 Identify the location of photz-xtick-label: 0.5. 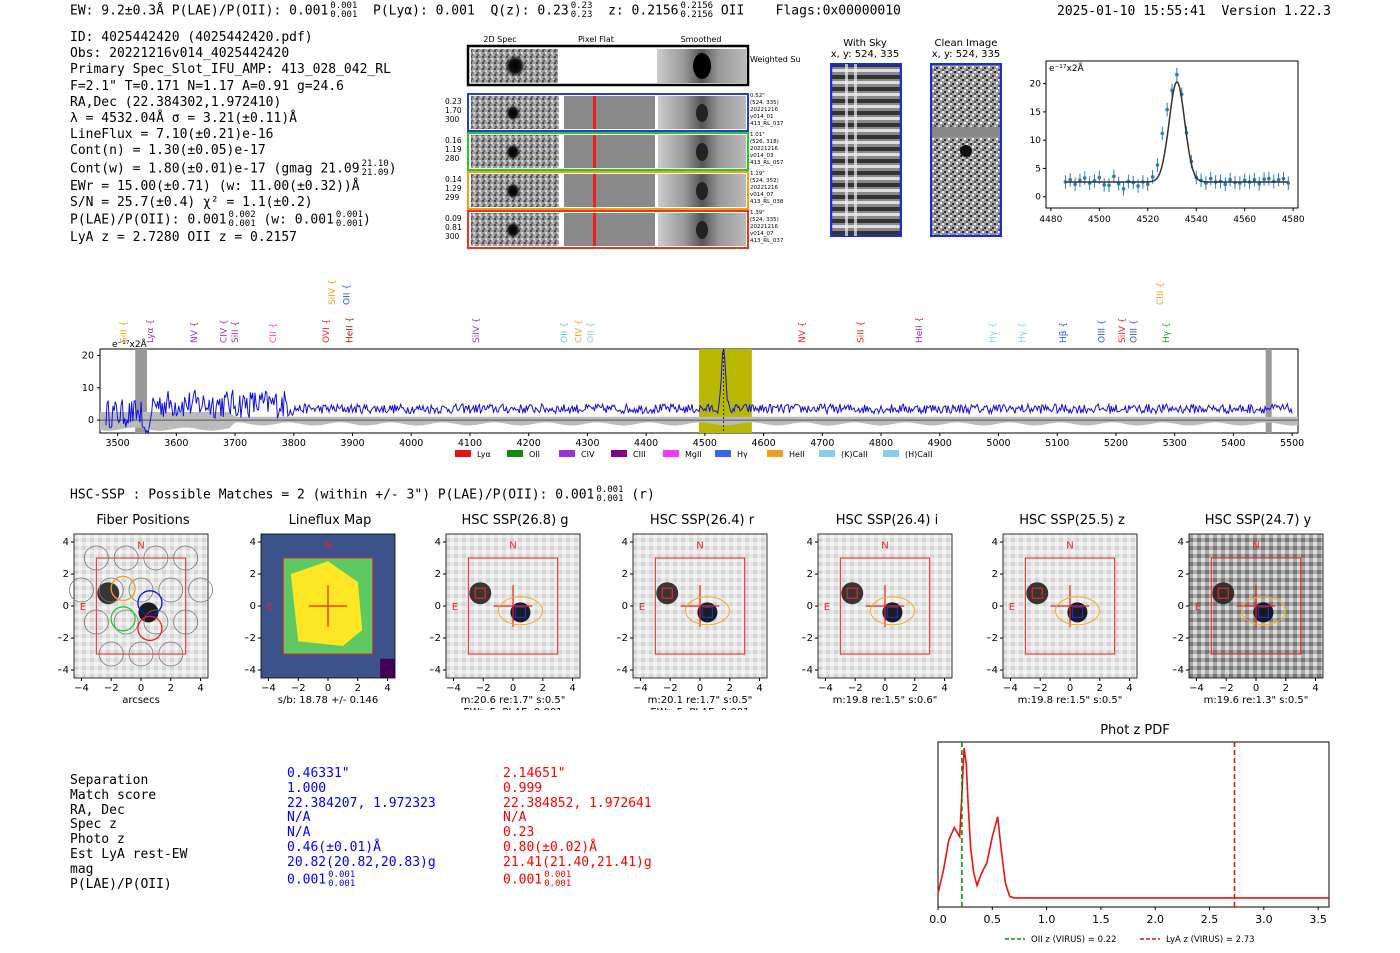
(993, 919).